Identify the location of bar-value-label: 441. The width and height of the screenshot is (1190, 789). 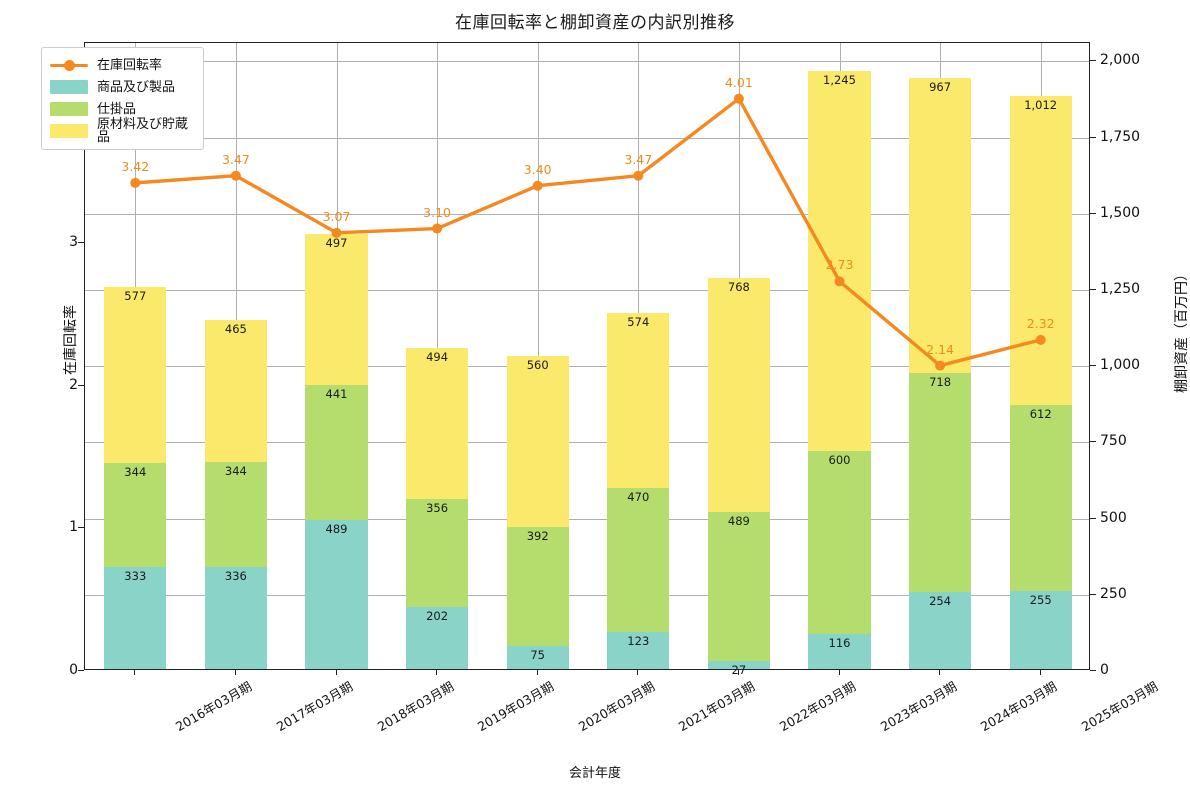
(336, 394).